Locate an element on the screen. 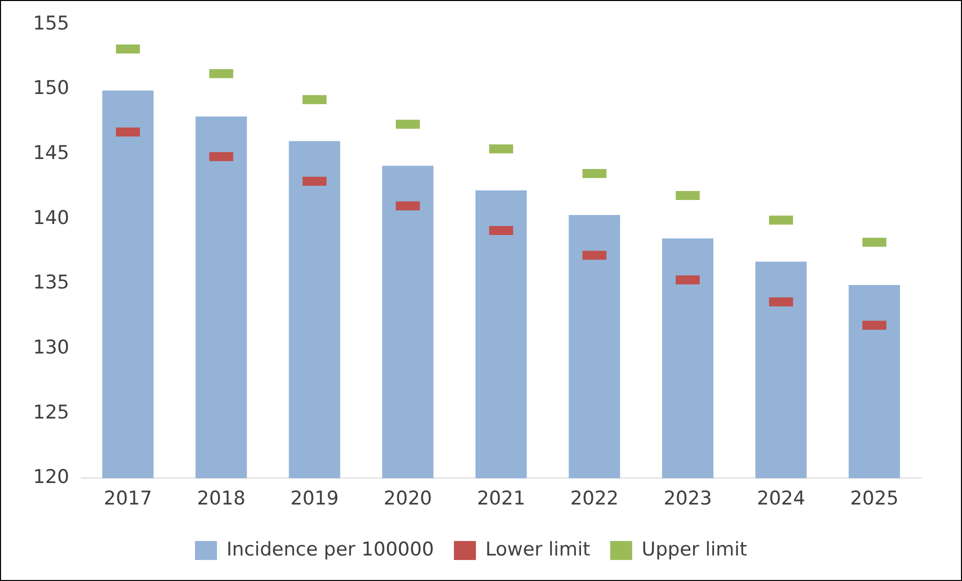  x-tick-label: 2025 is located at coordinates (874, 499).